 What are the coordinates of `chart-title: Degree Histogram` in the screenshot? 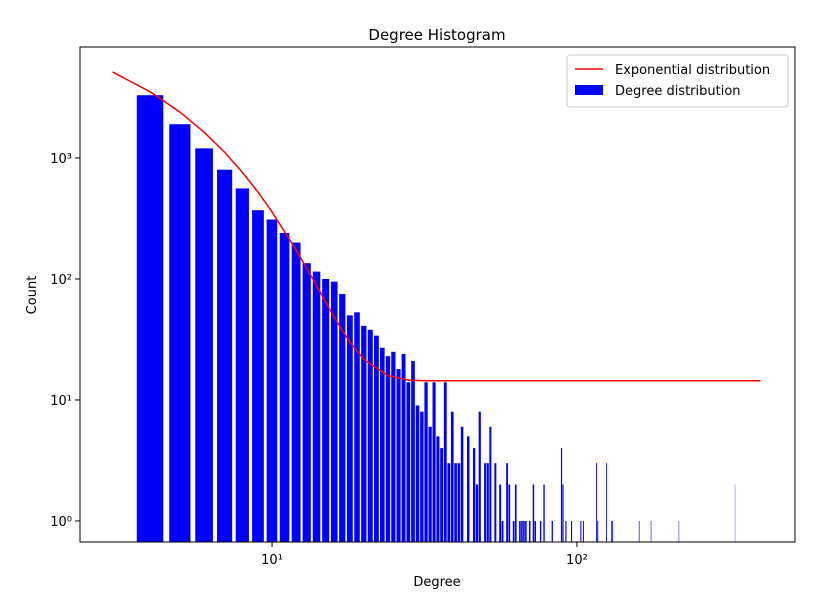 It's located at (436, 35).